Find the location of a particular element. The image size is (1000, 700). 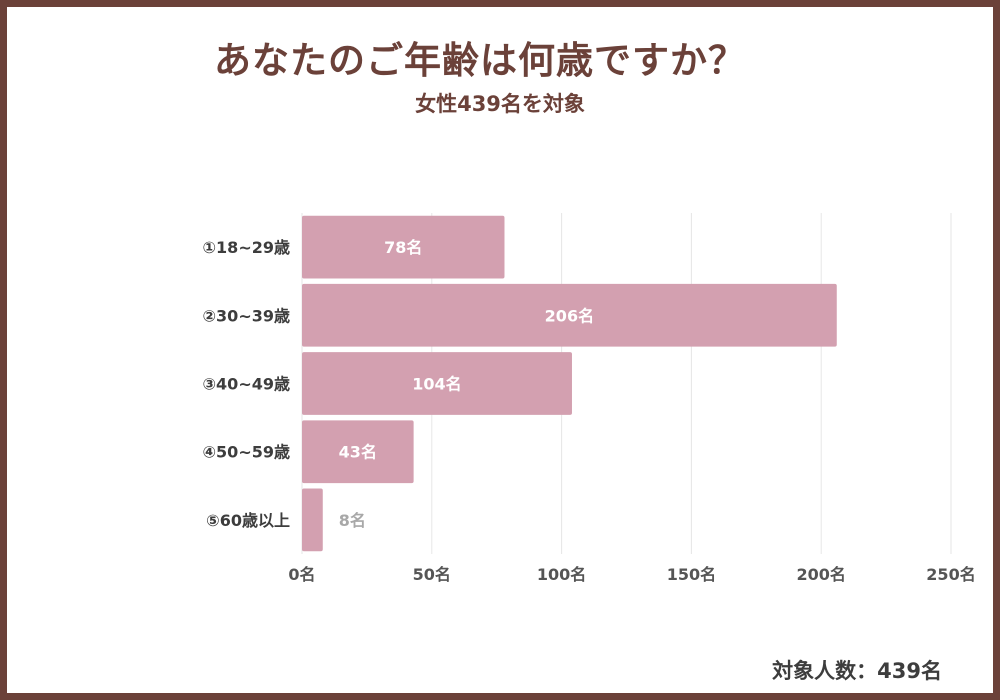

value-label: 104名 is located at coordinates (436, 384).